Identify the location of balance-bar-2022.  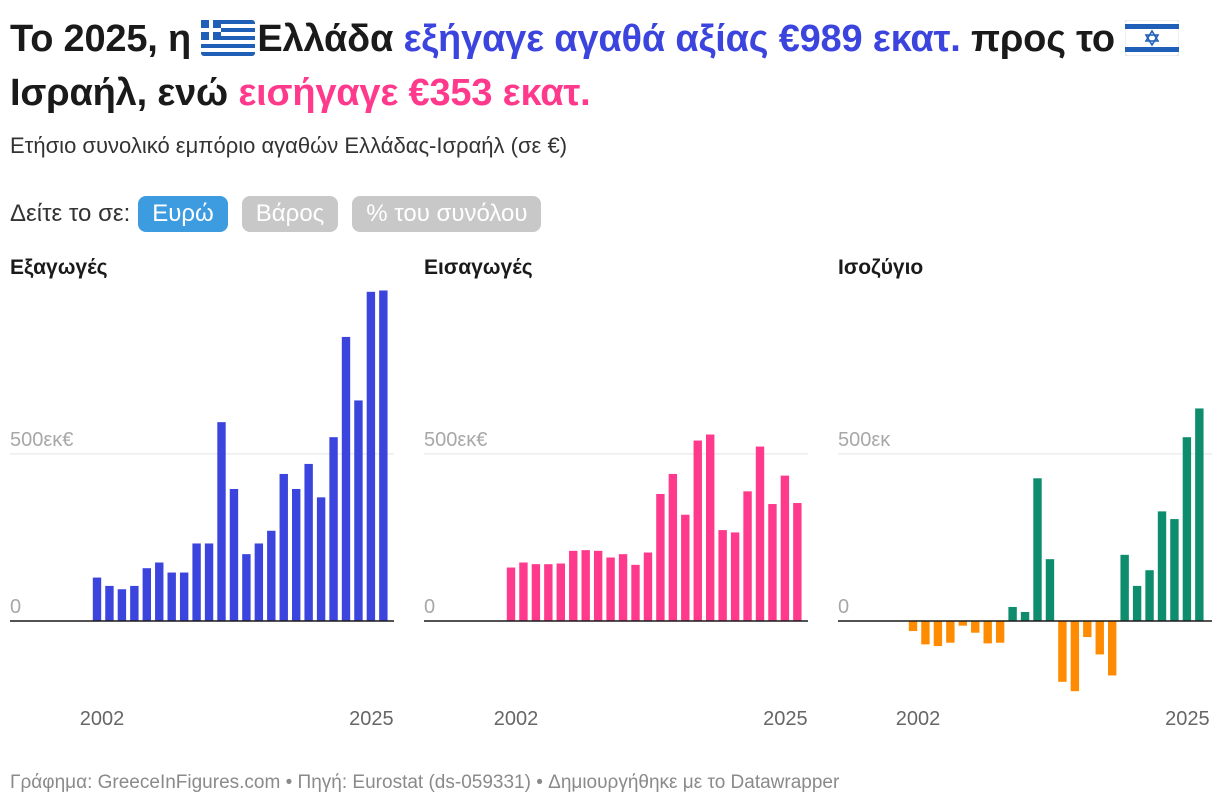
(1162, 566).